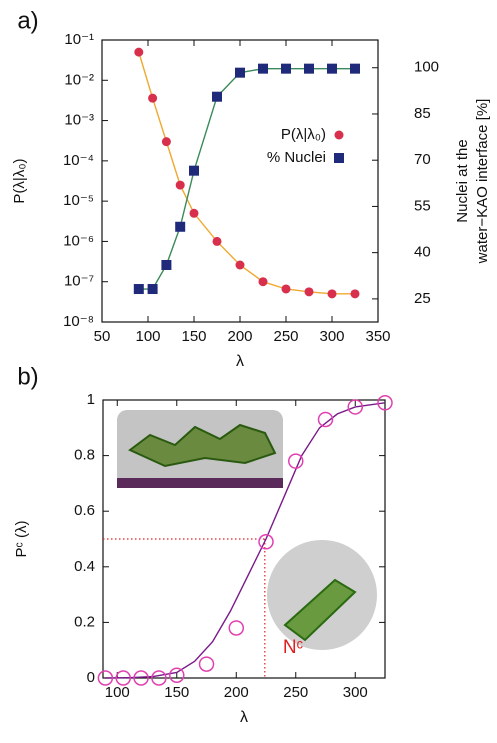  I want to click on panel-label: a), so click(27, 20).